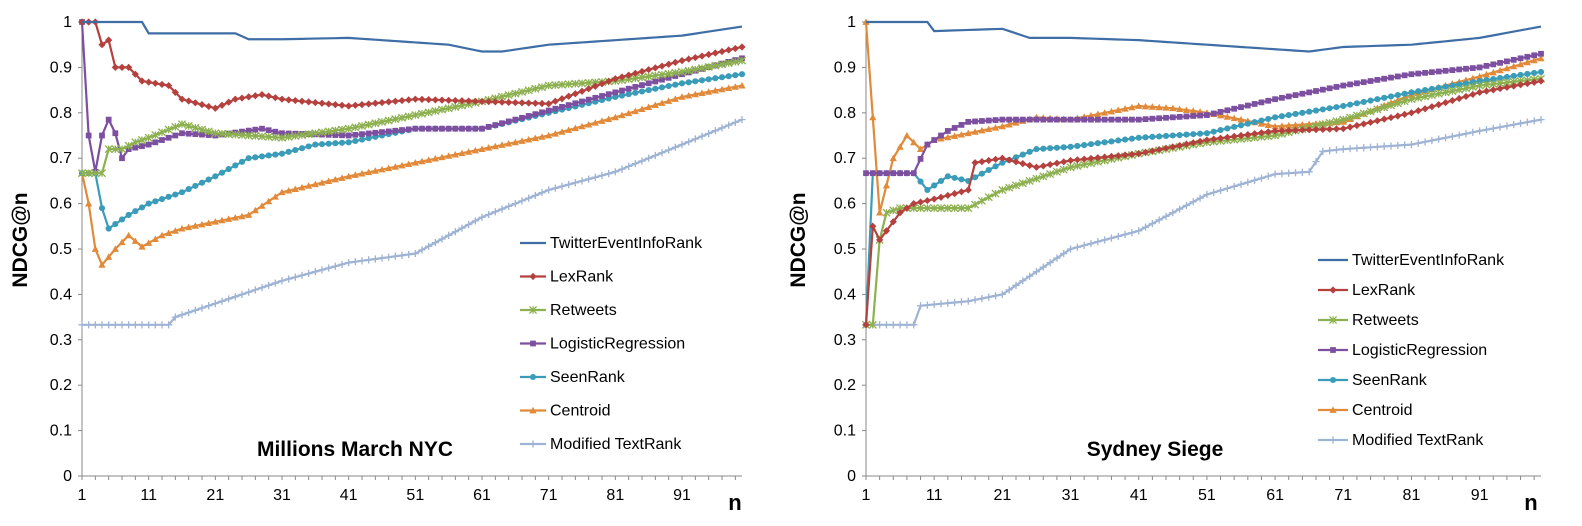 Image resolution: width=1582 pixels, height=526 pixels. I want to click on y-tick-label: 0.1, so click(61, 431).